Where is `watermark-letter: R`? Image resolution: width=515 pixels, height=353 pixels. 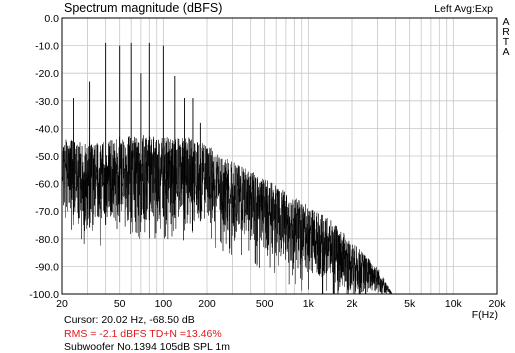 watermark-letter: R is located at coordinates (506, 32).